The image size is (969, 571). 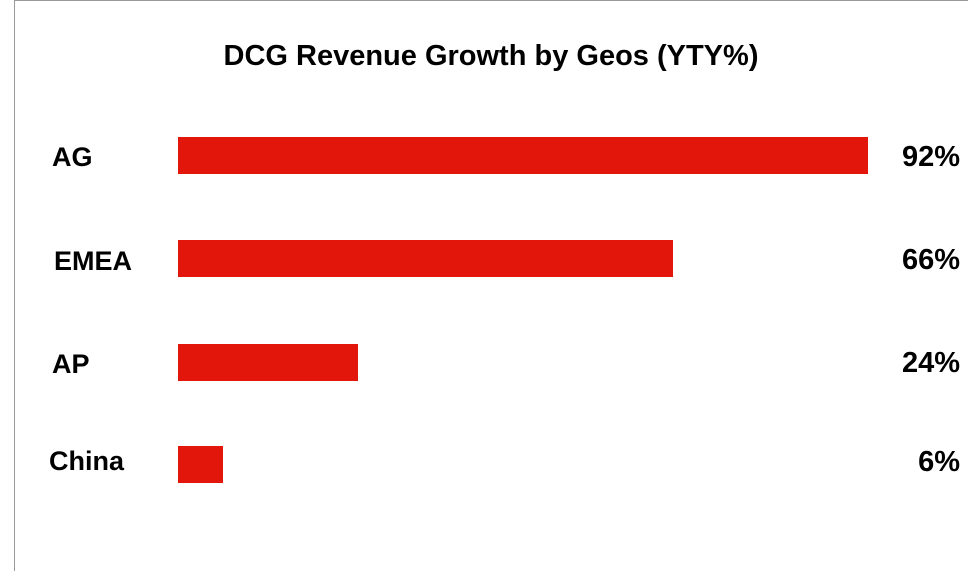 What do you see at coordinates (931, 363) in the screenshot?
I see `value-label-ap: 24%` at bounding box center [931, 363].